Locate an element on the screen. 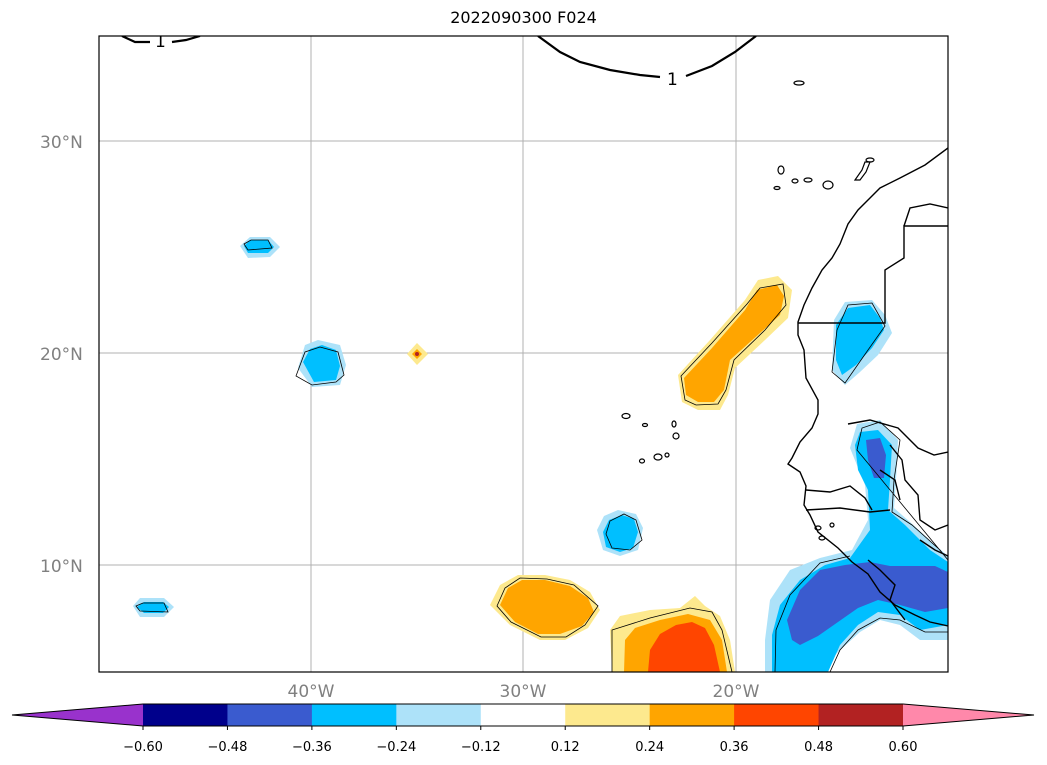 The width and height of the screenshot is (1047, 765). colorbar-tick-label: −0.12 is located at coordinates (481, 747).